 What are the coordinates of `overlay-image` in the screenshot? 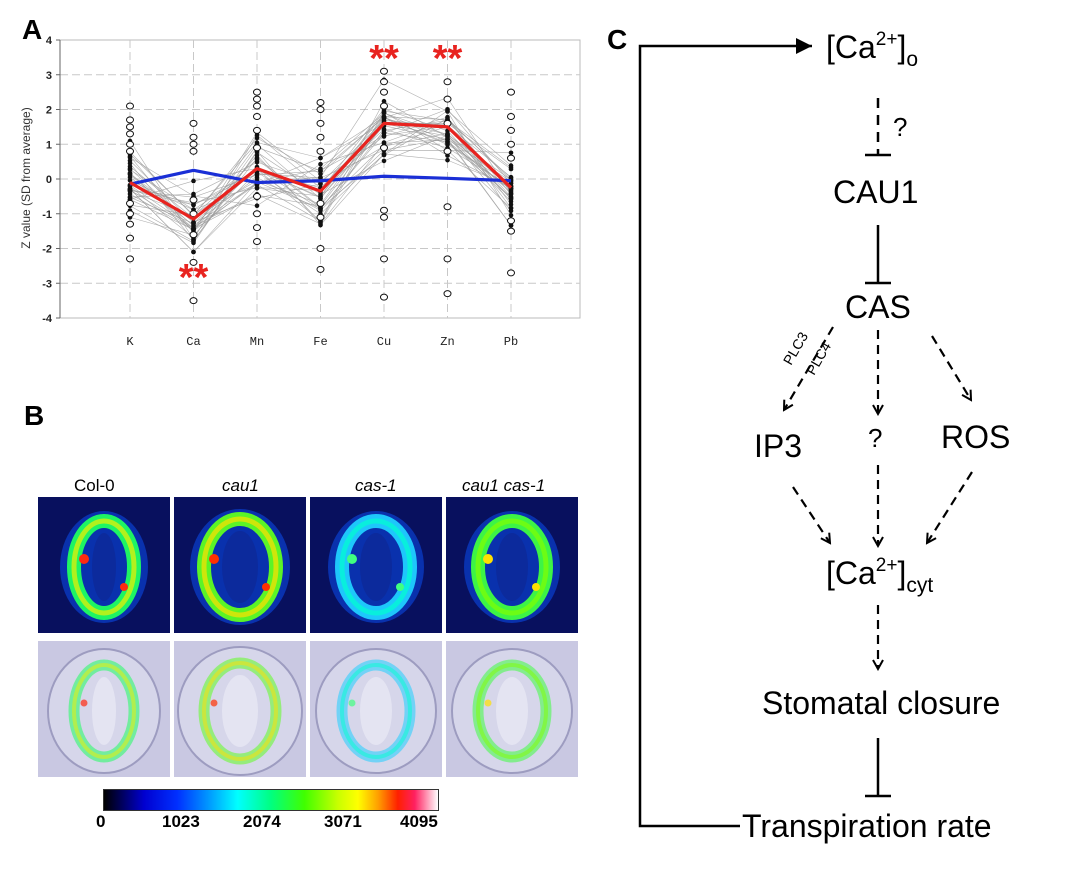 It's located at (512, 709).